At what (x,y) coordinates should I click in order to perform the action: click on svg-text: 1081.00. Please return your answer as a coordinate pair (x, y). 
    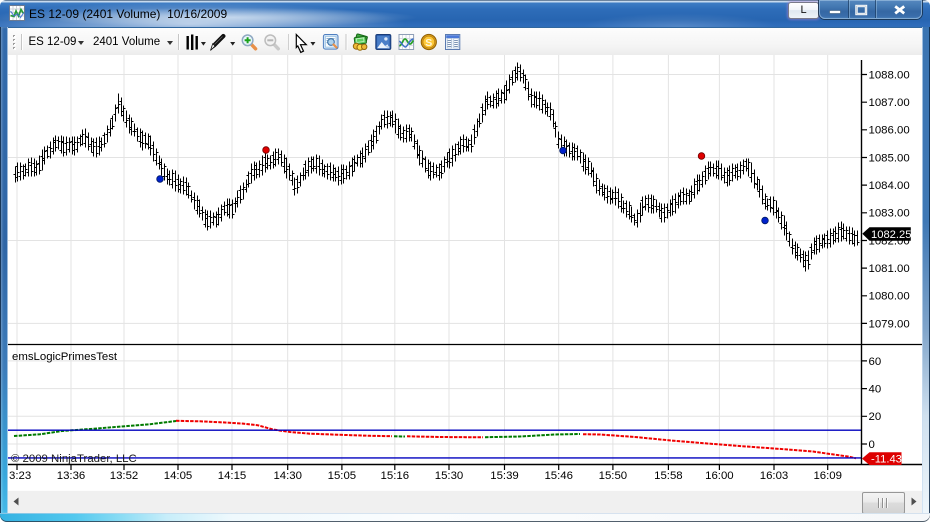
    Looking at the image, I should click on (889, 269).